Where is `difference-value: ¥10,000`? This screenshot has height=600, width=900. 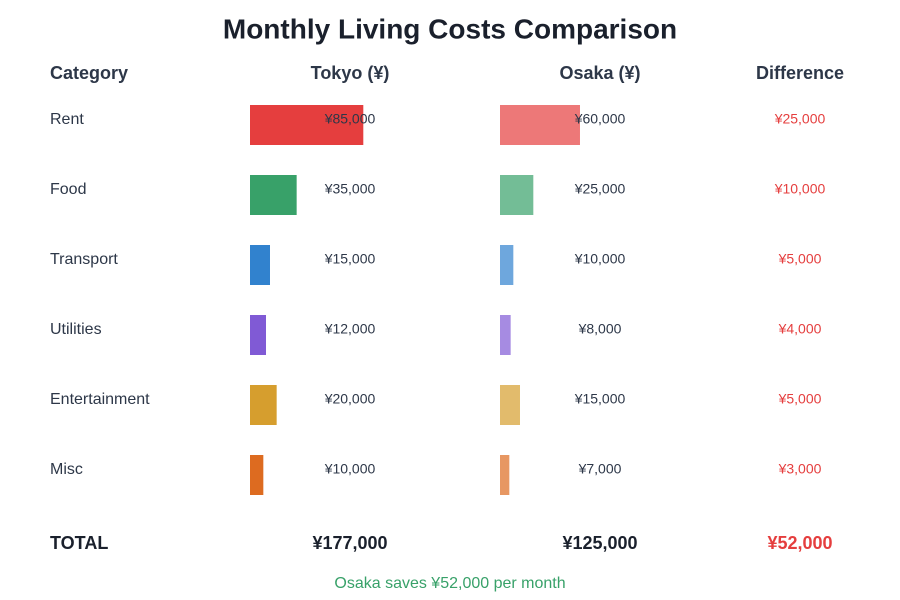 difference-value: ¥10,000 is located at coordinates (800, 189).